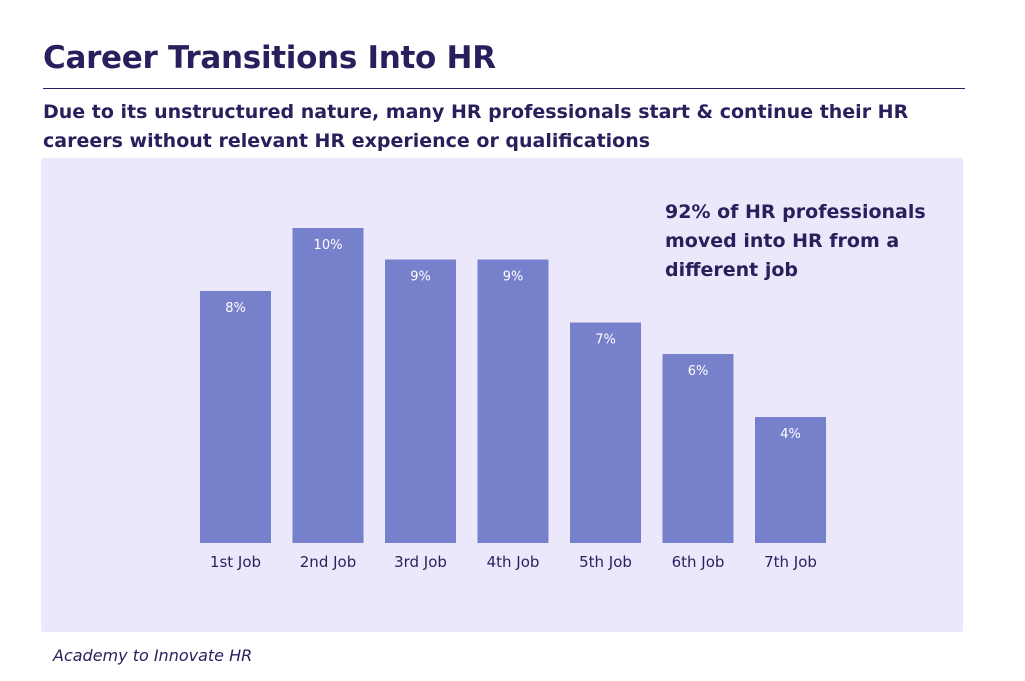  Describe the element at coordinates (790, 434) in the screenshot. I see `bar-value-label: 4%` at that location.